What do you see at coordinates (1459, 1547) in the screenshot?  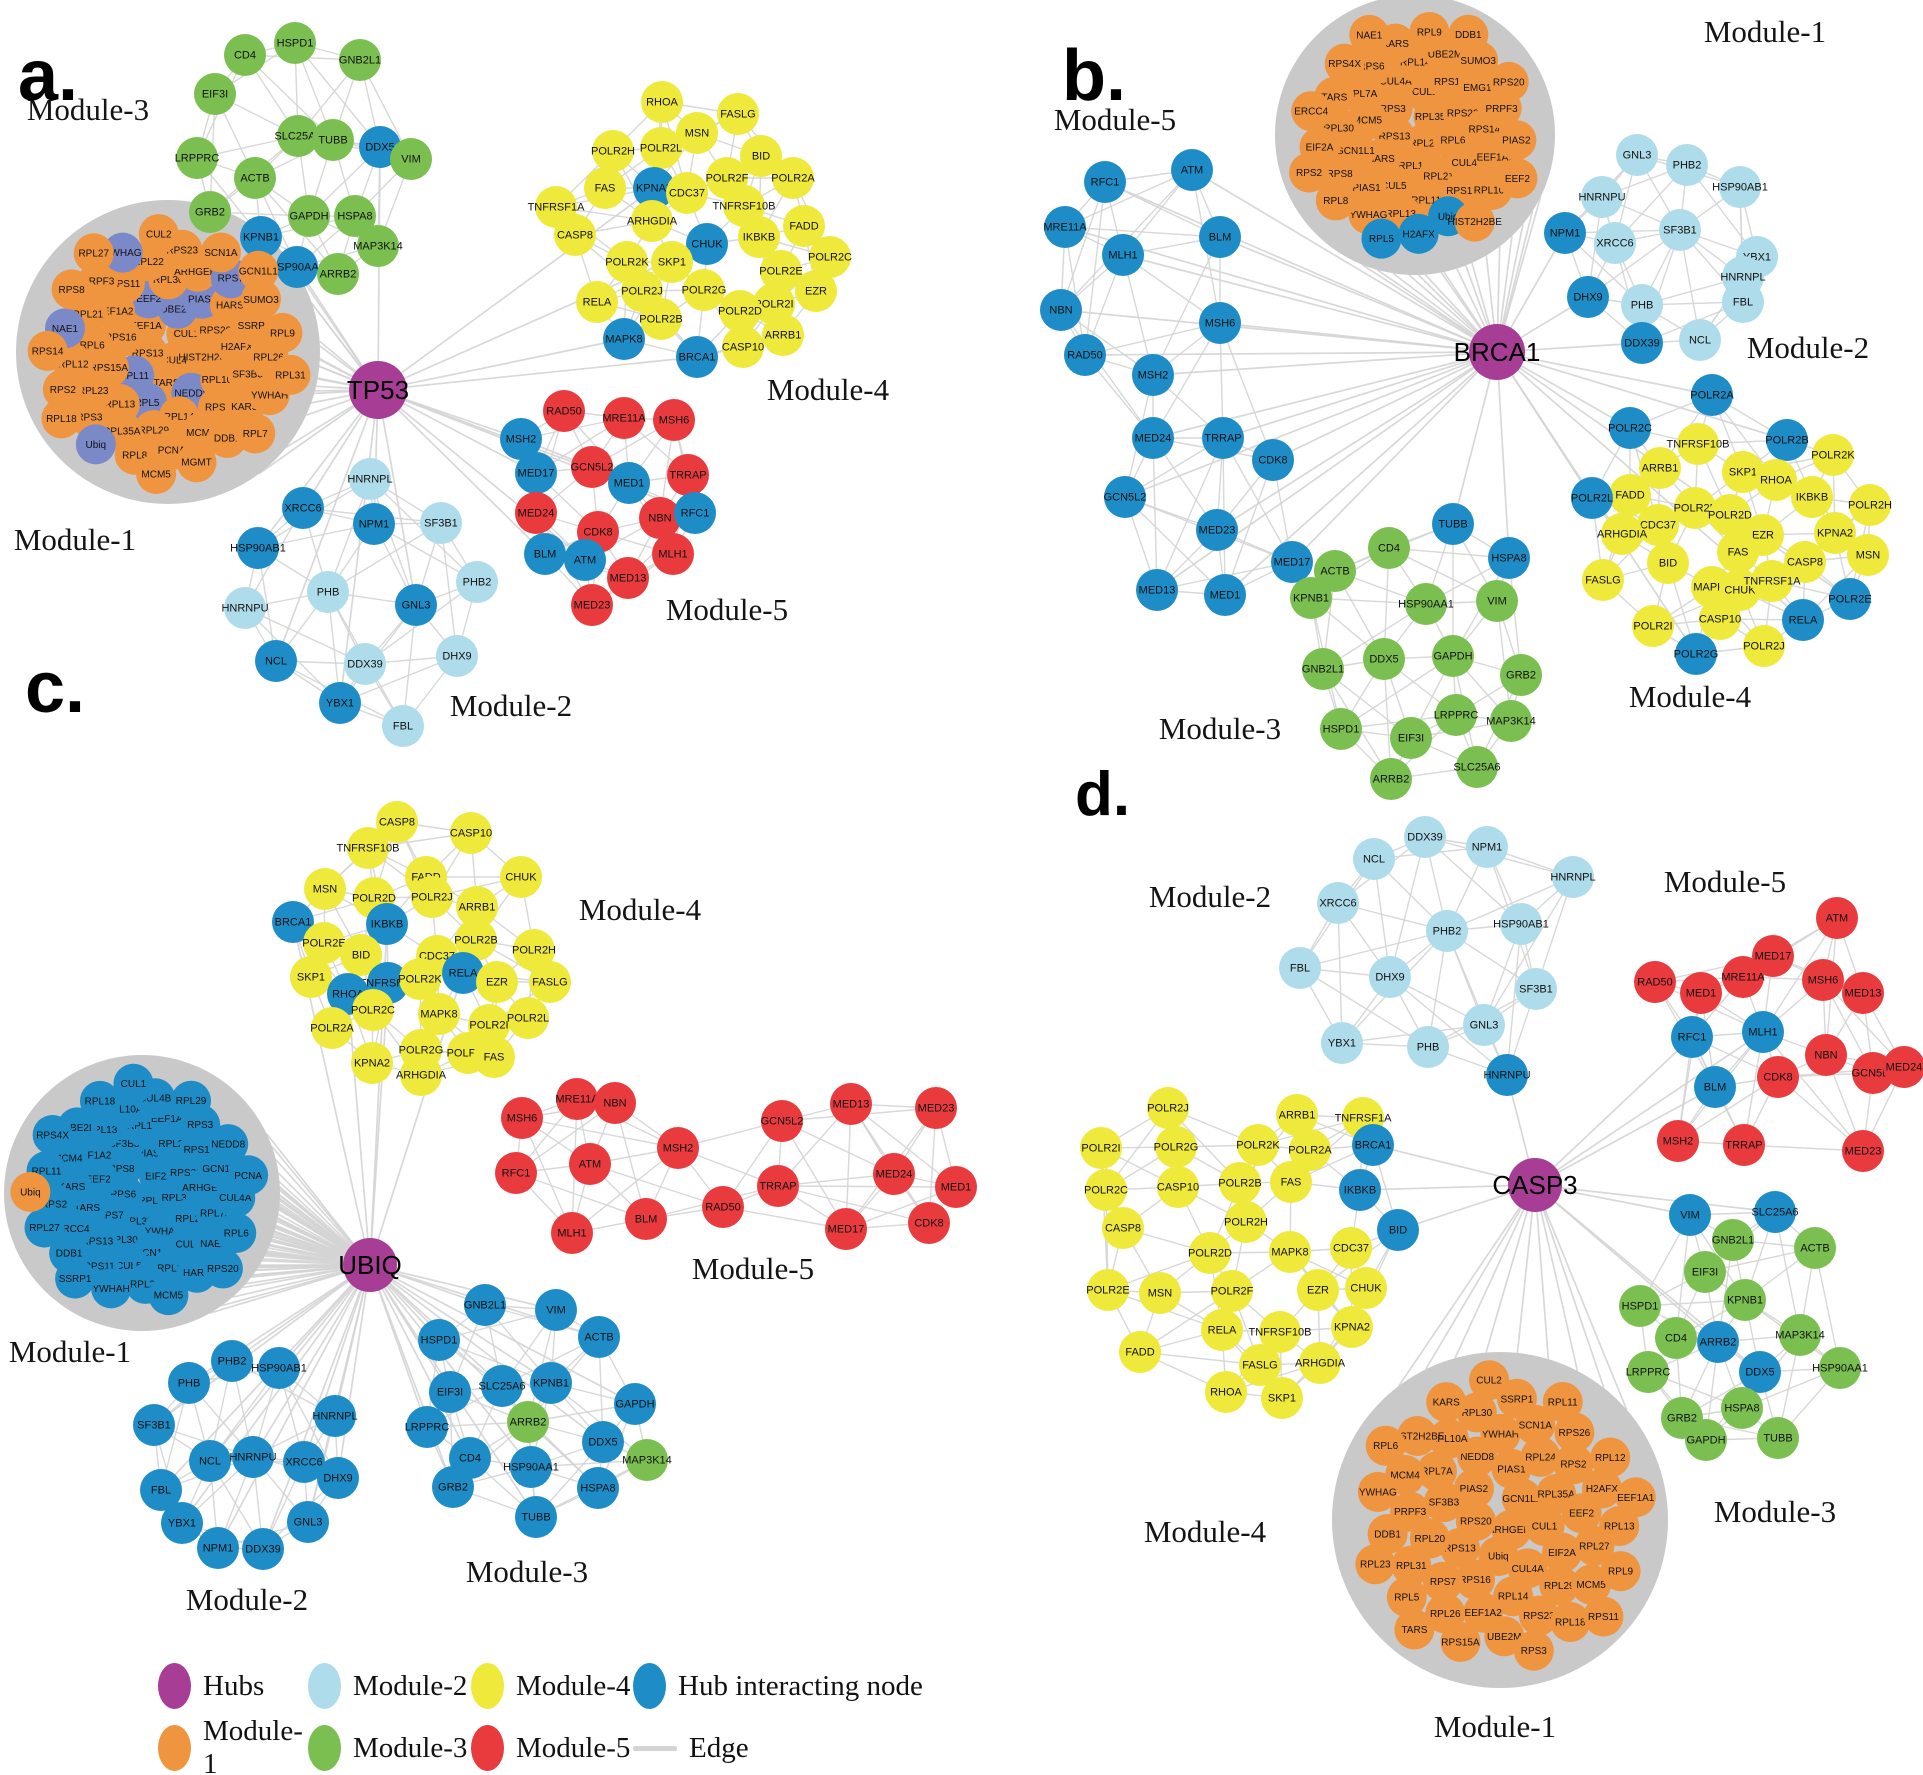 I see `node-RPS13: RPS13` at bounding box center [1459, 1547].